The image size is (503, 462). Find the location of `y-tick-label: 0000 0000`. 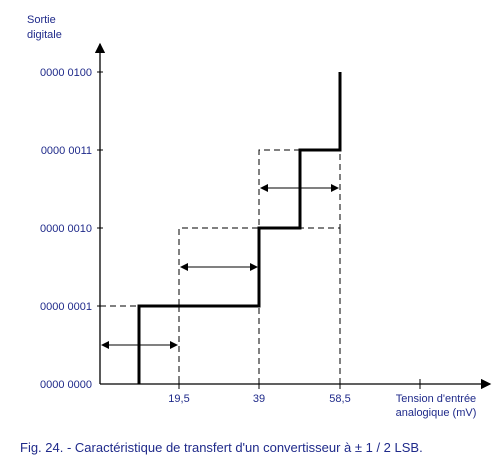

y-tick-label: 0000 0000 is located at coordinates (66, 385).